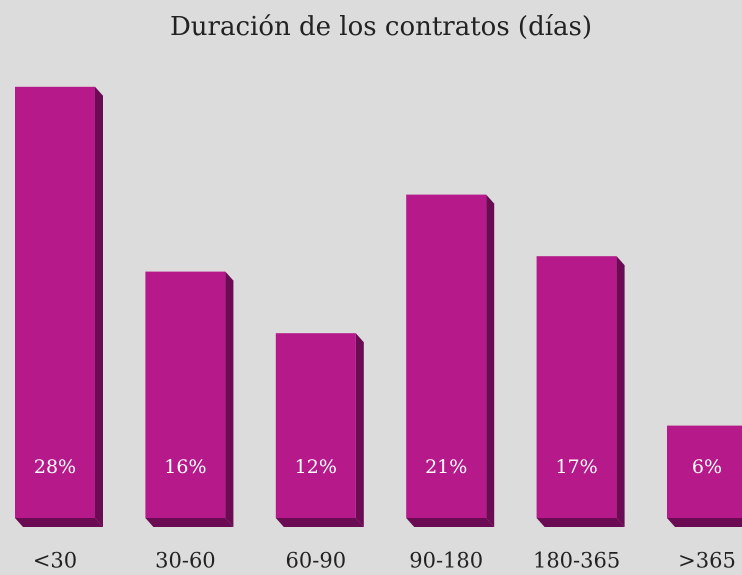  What do you see at coordinates (55, 467) in the screenshot?
I see `value-label: 28%` at bounding box center [55, 467].